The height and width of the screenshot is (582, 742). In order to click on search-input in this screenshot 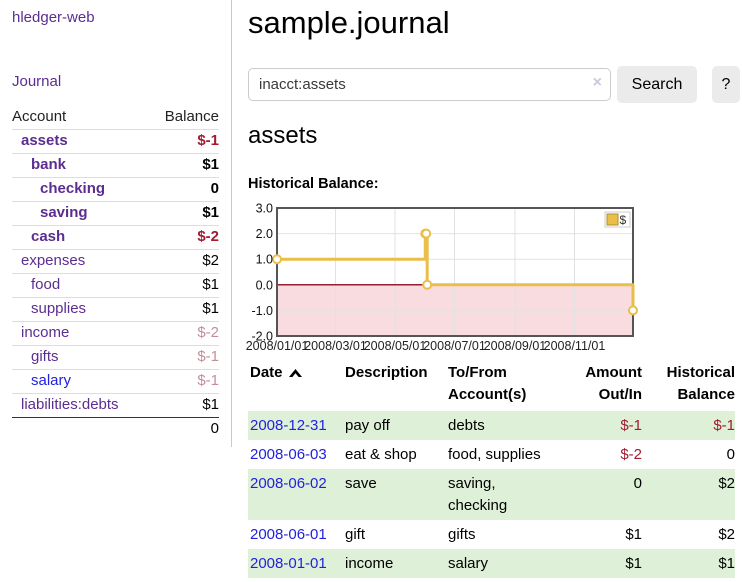, I will do `click(429, 84)`.